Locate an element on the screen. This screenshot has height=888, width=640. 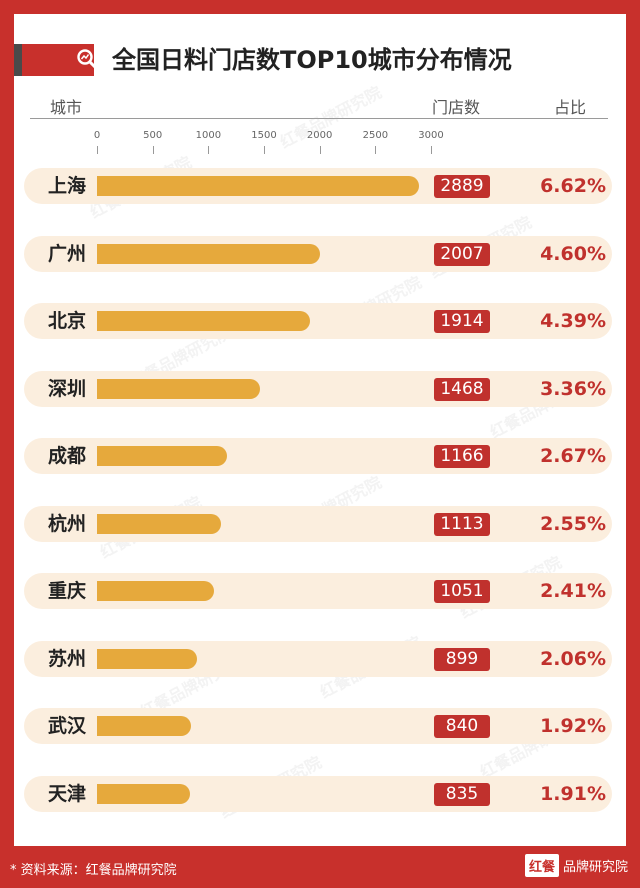
column-header-city: 城市 is located at coordinates (66, 107).